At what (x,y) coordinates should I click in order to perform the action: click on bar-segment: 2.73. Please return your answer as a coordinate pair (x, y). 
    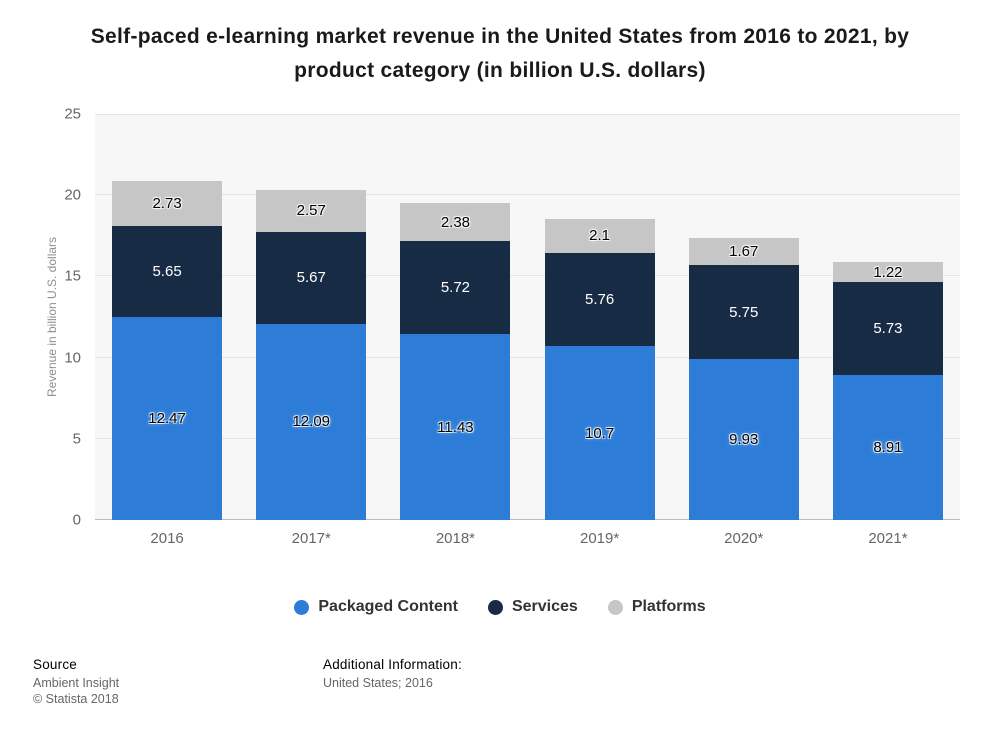
    Looking at the image, I should click on (167, 203).